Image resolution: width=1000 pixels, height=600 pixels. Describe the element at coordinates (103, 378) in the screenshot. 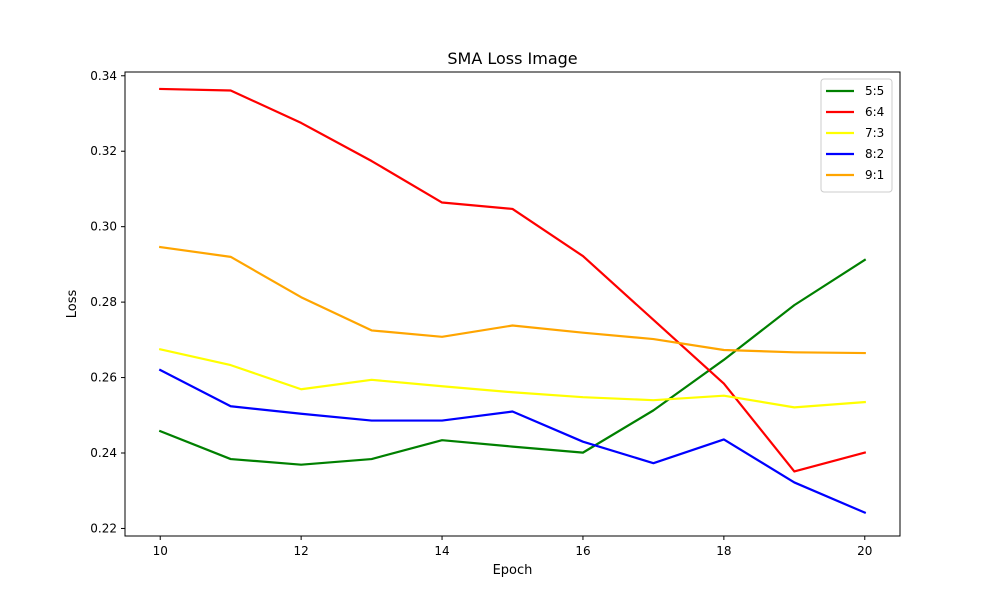

I see `y-tick-label: 0.26` at that location.